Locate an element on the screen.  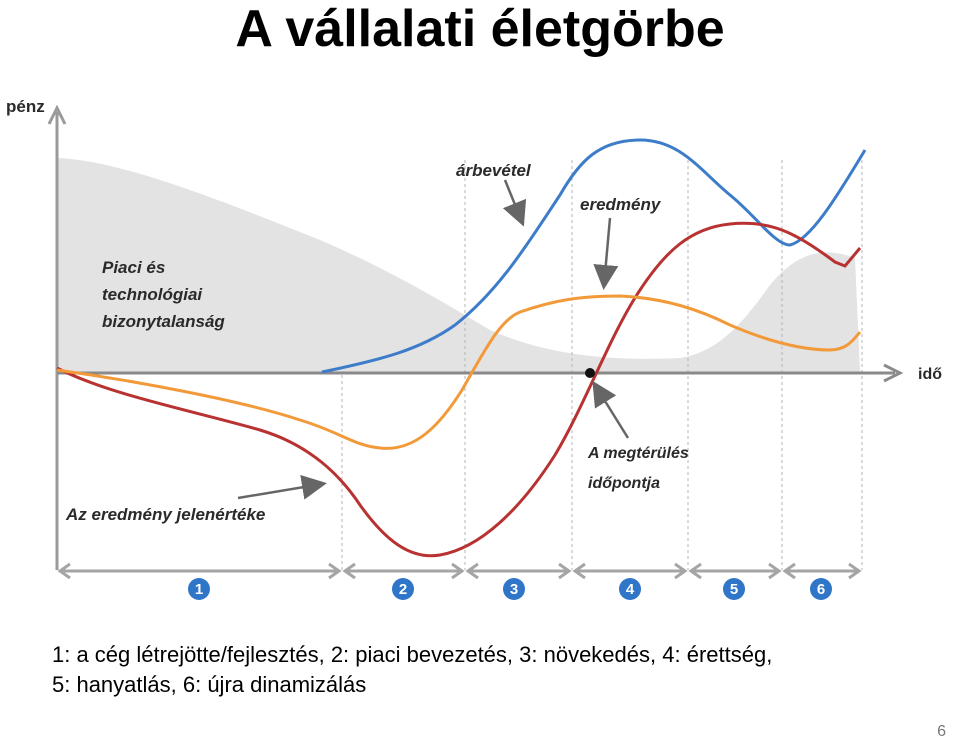
phase-number: 3 is located at coordinates (514, 589).